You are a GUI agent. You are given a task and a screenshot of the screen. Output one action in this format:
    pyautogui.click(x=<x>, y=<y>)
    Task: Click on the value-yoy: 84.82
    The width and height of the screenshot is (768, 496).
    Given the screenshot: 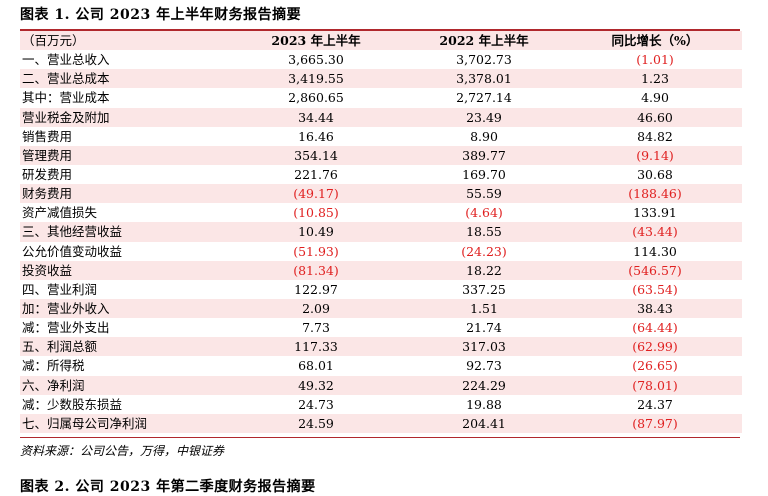 What is the action you would take?
    pyautogui.click(x=655, y=136)
    